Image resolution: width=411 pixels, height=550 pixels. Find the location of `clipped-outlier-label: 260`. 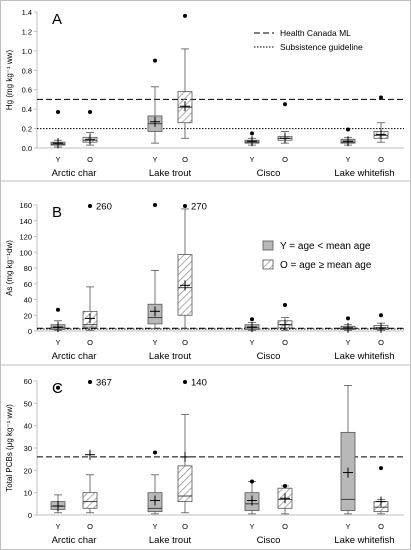

clipped-outlier-label: 260 is located at coordinates (104, 207).